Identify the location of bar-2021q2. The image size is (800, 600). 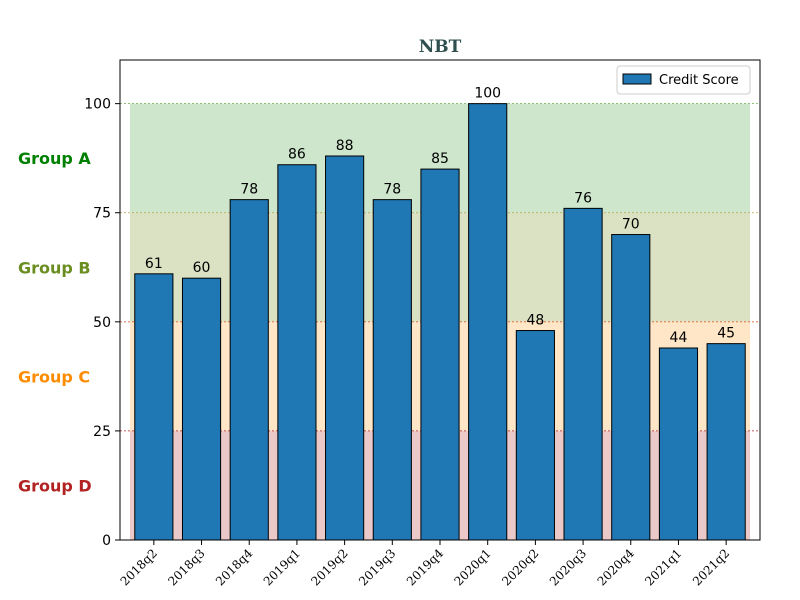
(726, 442).